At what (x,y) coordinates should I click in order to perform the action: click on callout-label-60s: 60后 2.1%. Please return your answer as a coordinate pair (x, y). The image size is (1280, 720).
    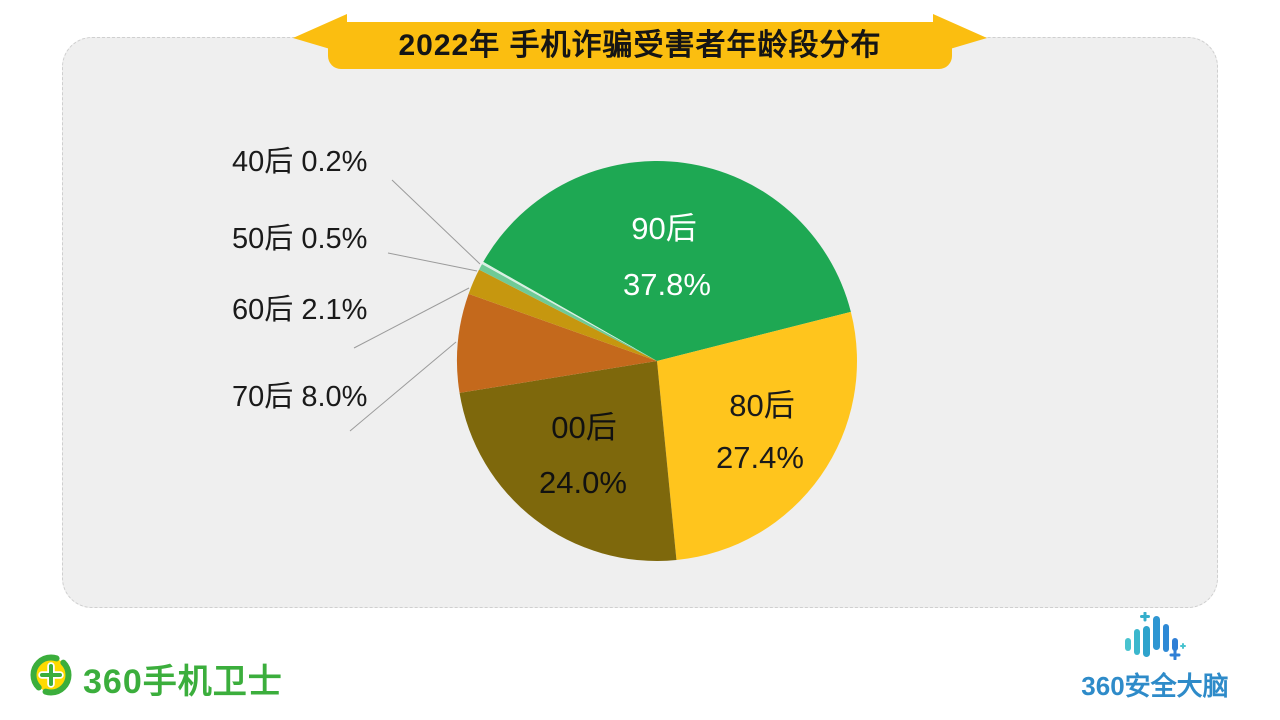
    Looking at the image, I should click on (300, 310).